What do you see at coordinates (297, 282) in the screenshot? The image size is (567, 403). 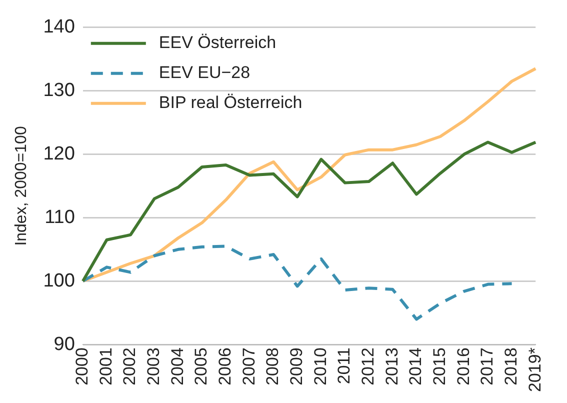 I see `line-series` at bounding box center [297, 282].